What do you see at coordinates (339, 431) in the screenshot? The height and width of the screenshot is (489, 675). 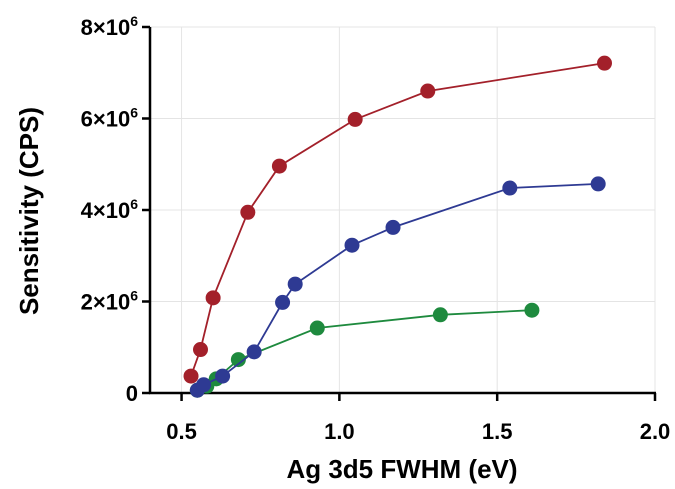 I see `x-tick-label: 1.0` at bounding box center [339, 431].